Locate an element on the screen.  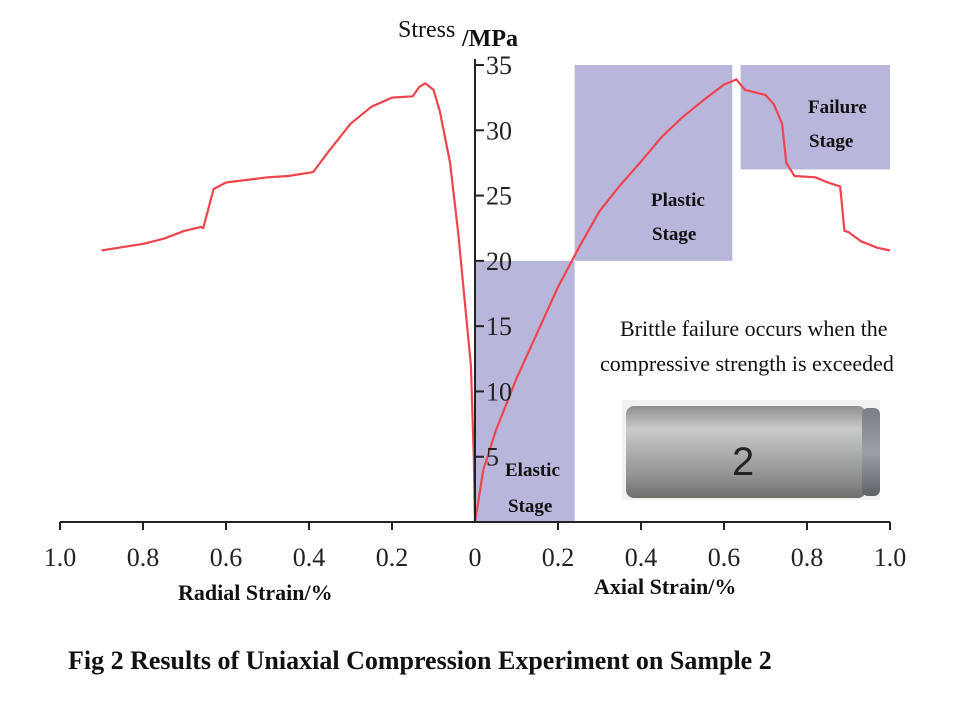
y-axis-title-unit: /MPa is located at coordinates (489, 39).